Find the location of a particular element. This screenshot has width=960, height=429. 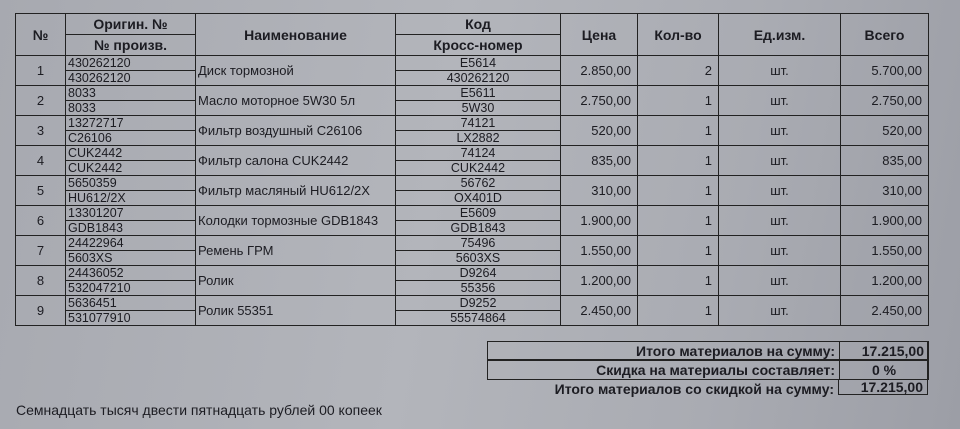

manufacturer-number: 531077910 is located at coordinates (130, 318).